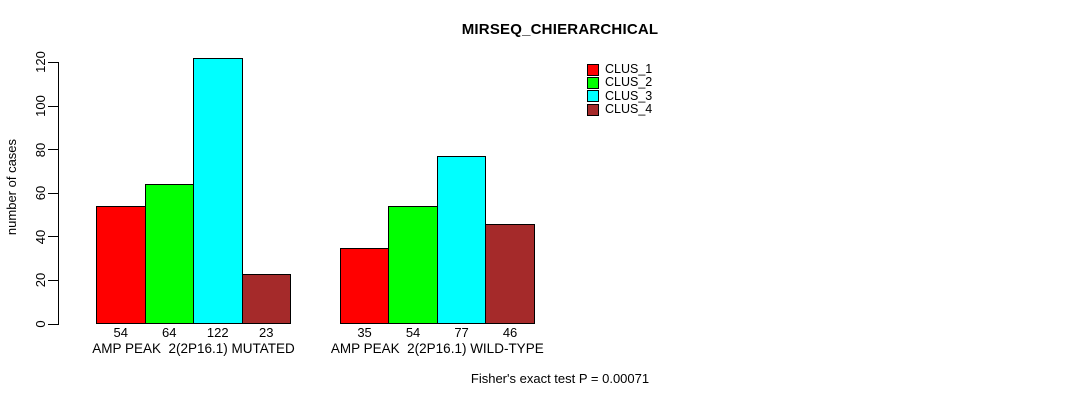  Describe the element at coordinates (40, 193) in the screenshot. I see `y-axis-tick-label: 60` at that location.